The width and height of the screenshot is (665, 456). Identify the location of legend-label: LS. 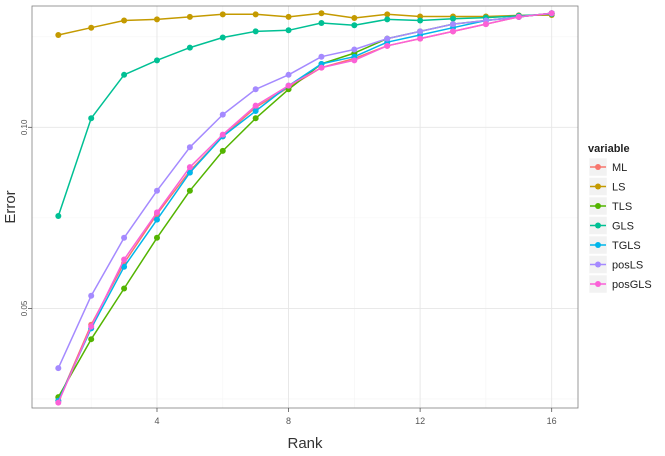
(618, 188).